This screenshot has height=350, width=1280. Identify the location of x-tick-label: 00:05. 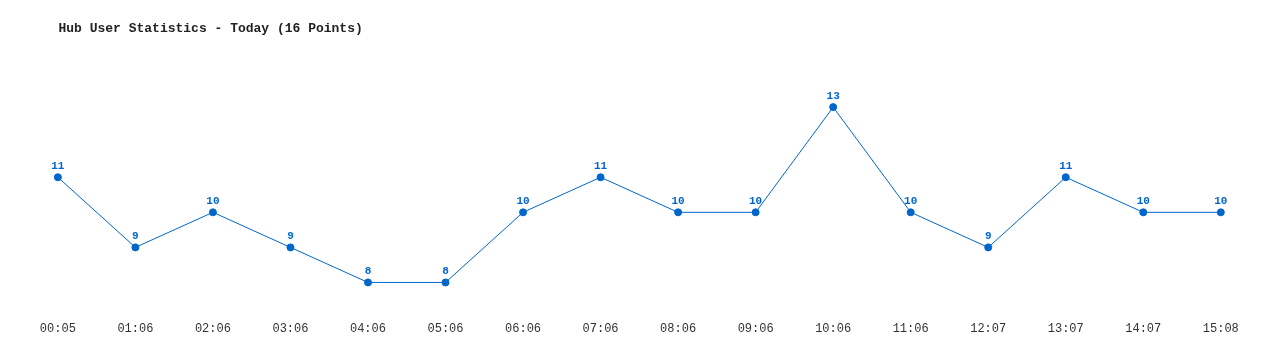
(57, 328).